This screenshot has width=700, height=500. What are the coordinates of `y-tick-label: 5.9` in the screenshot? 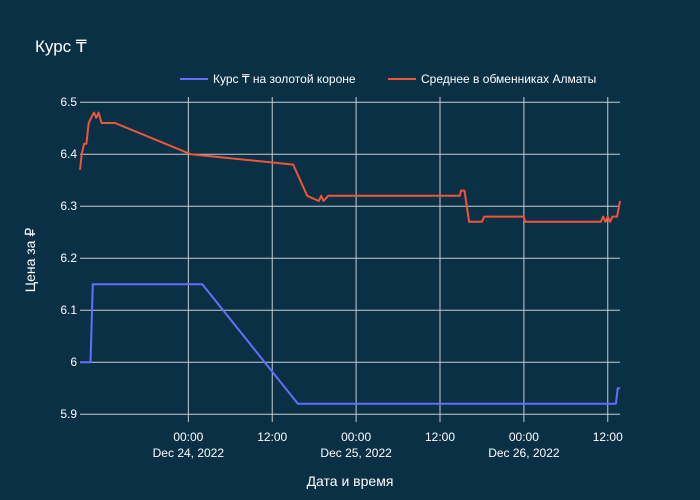 It's located at (68, 414).